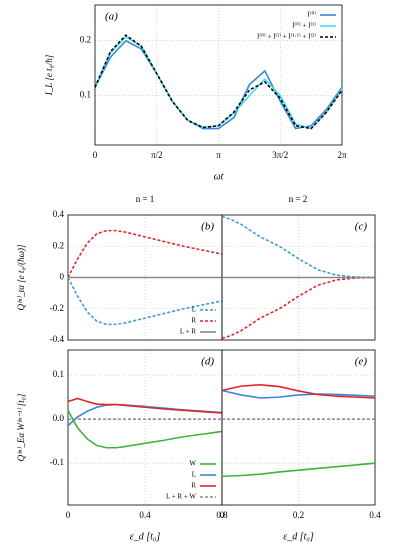 The image size is (415, 545). I want to click on y-axis-label: Q⁽ⁿ⁾_Eα W⁽ⁿ⁻¹⁾ [t₀], so click(21, 427).